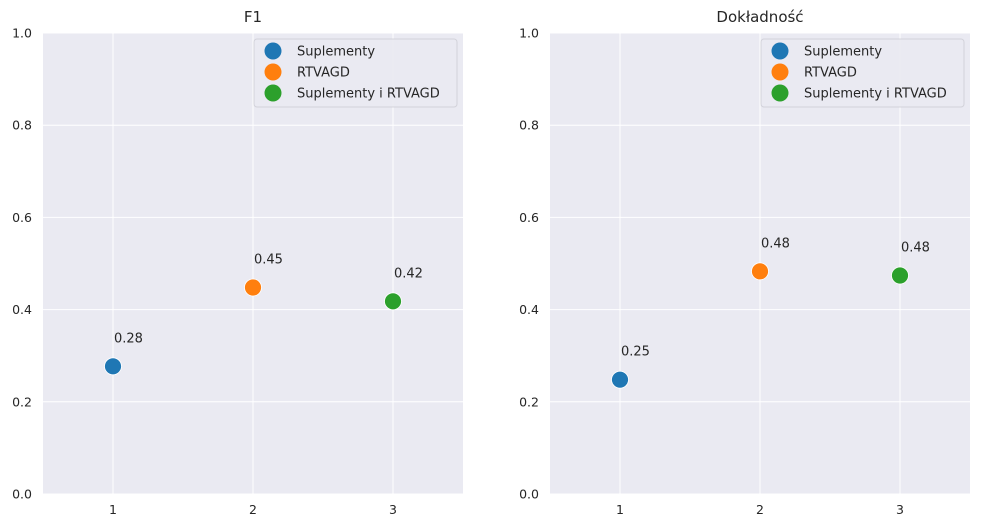 Image resolution: width=981 pixels, height=528 pixels. I want to click on chart-title: F1, so click(253, 17).